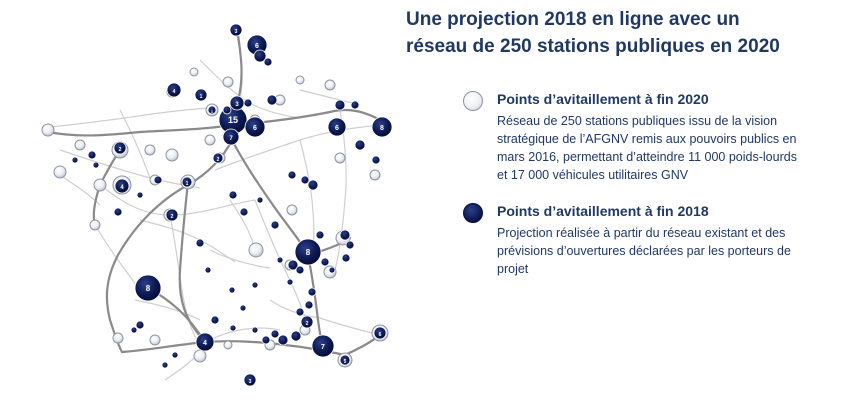  I want to click on legend-label-2018: Points d’avitaillement à fin 2018, so click(603, 211).